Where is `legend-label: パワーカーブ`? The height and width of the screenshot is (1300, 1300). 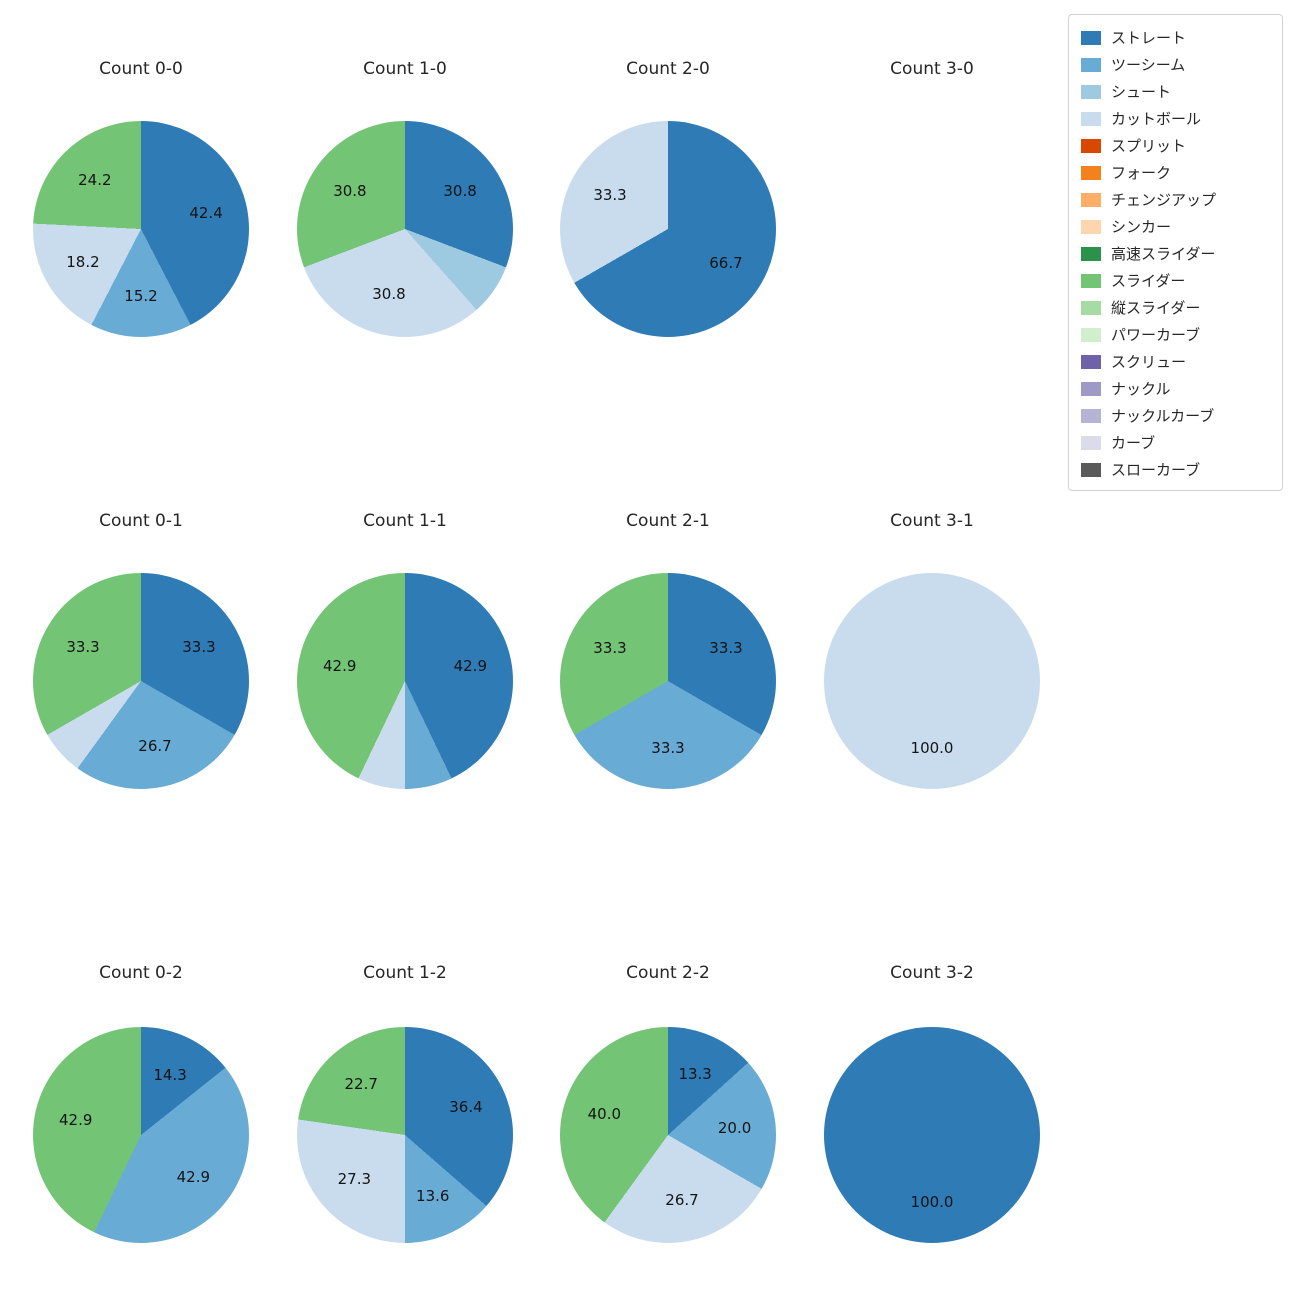 legend-label: パワーカーブ is located at coordinates (1156, 335).